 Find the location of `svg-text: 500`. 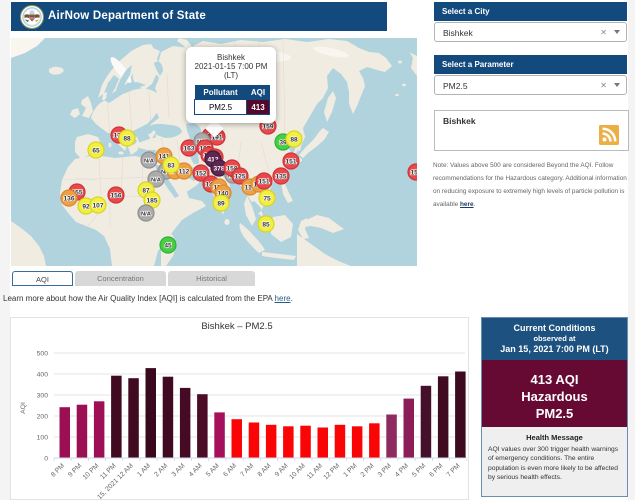

svg-text: 500 is located at coordinates (43, 354).